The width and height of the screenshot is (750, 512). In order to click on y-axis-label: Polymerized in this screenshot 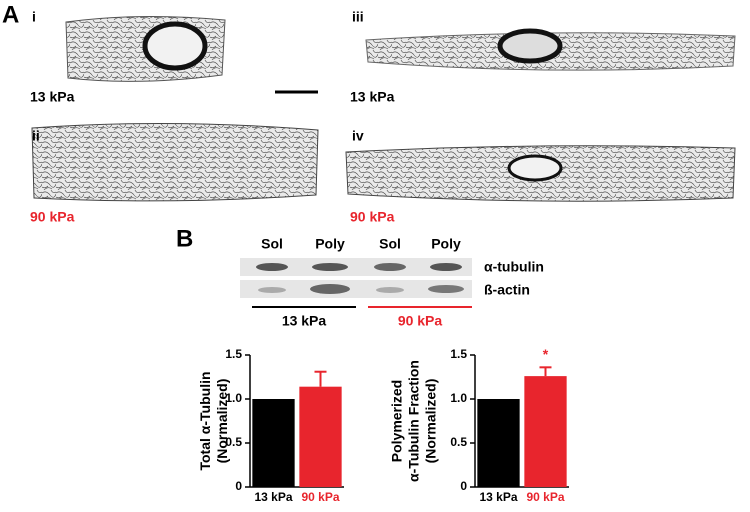, I will do `click(397, 421)`.